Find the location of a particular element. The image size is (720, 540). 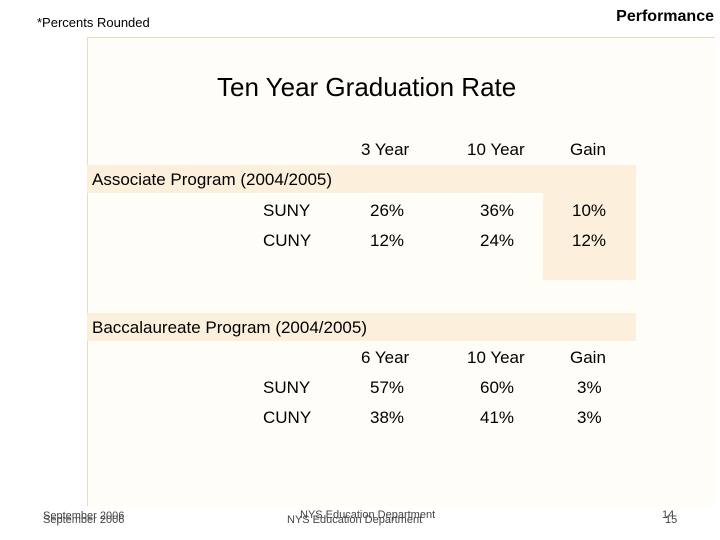

bacc-col-header-1: 6 Year is located at coordinates (385, 357).